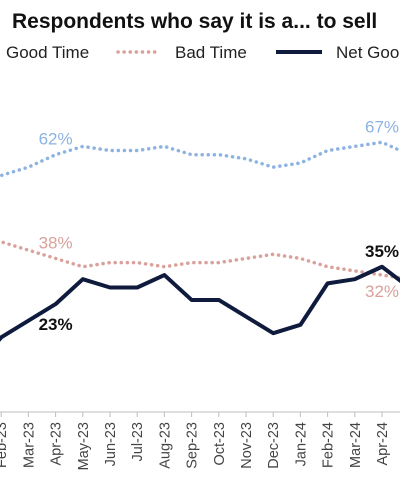  What do you see at coordinates (56, 324) in the screenshot?
I see `data-label: 23%` at bounding box center [56, 324].